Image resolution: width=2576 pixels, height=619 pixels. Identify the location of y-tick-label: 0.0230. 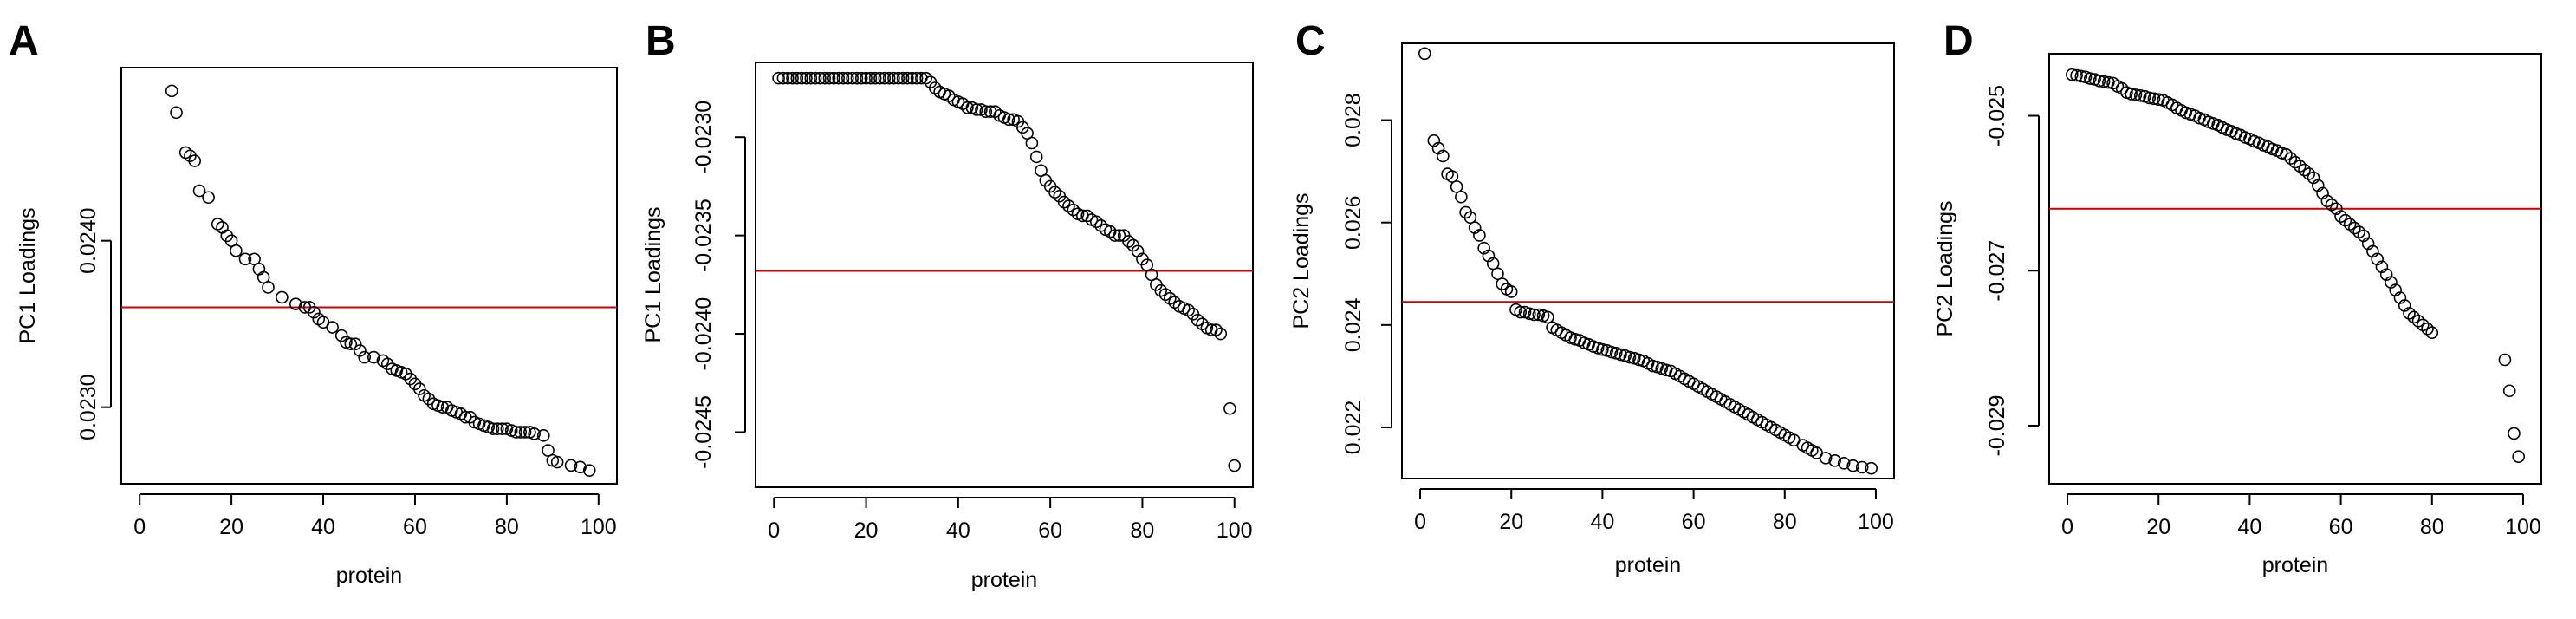
(89, 407).